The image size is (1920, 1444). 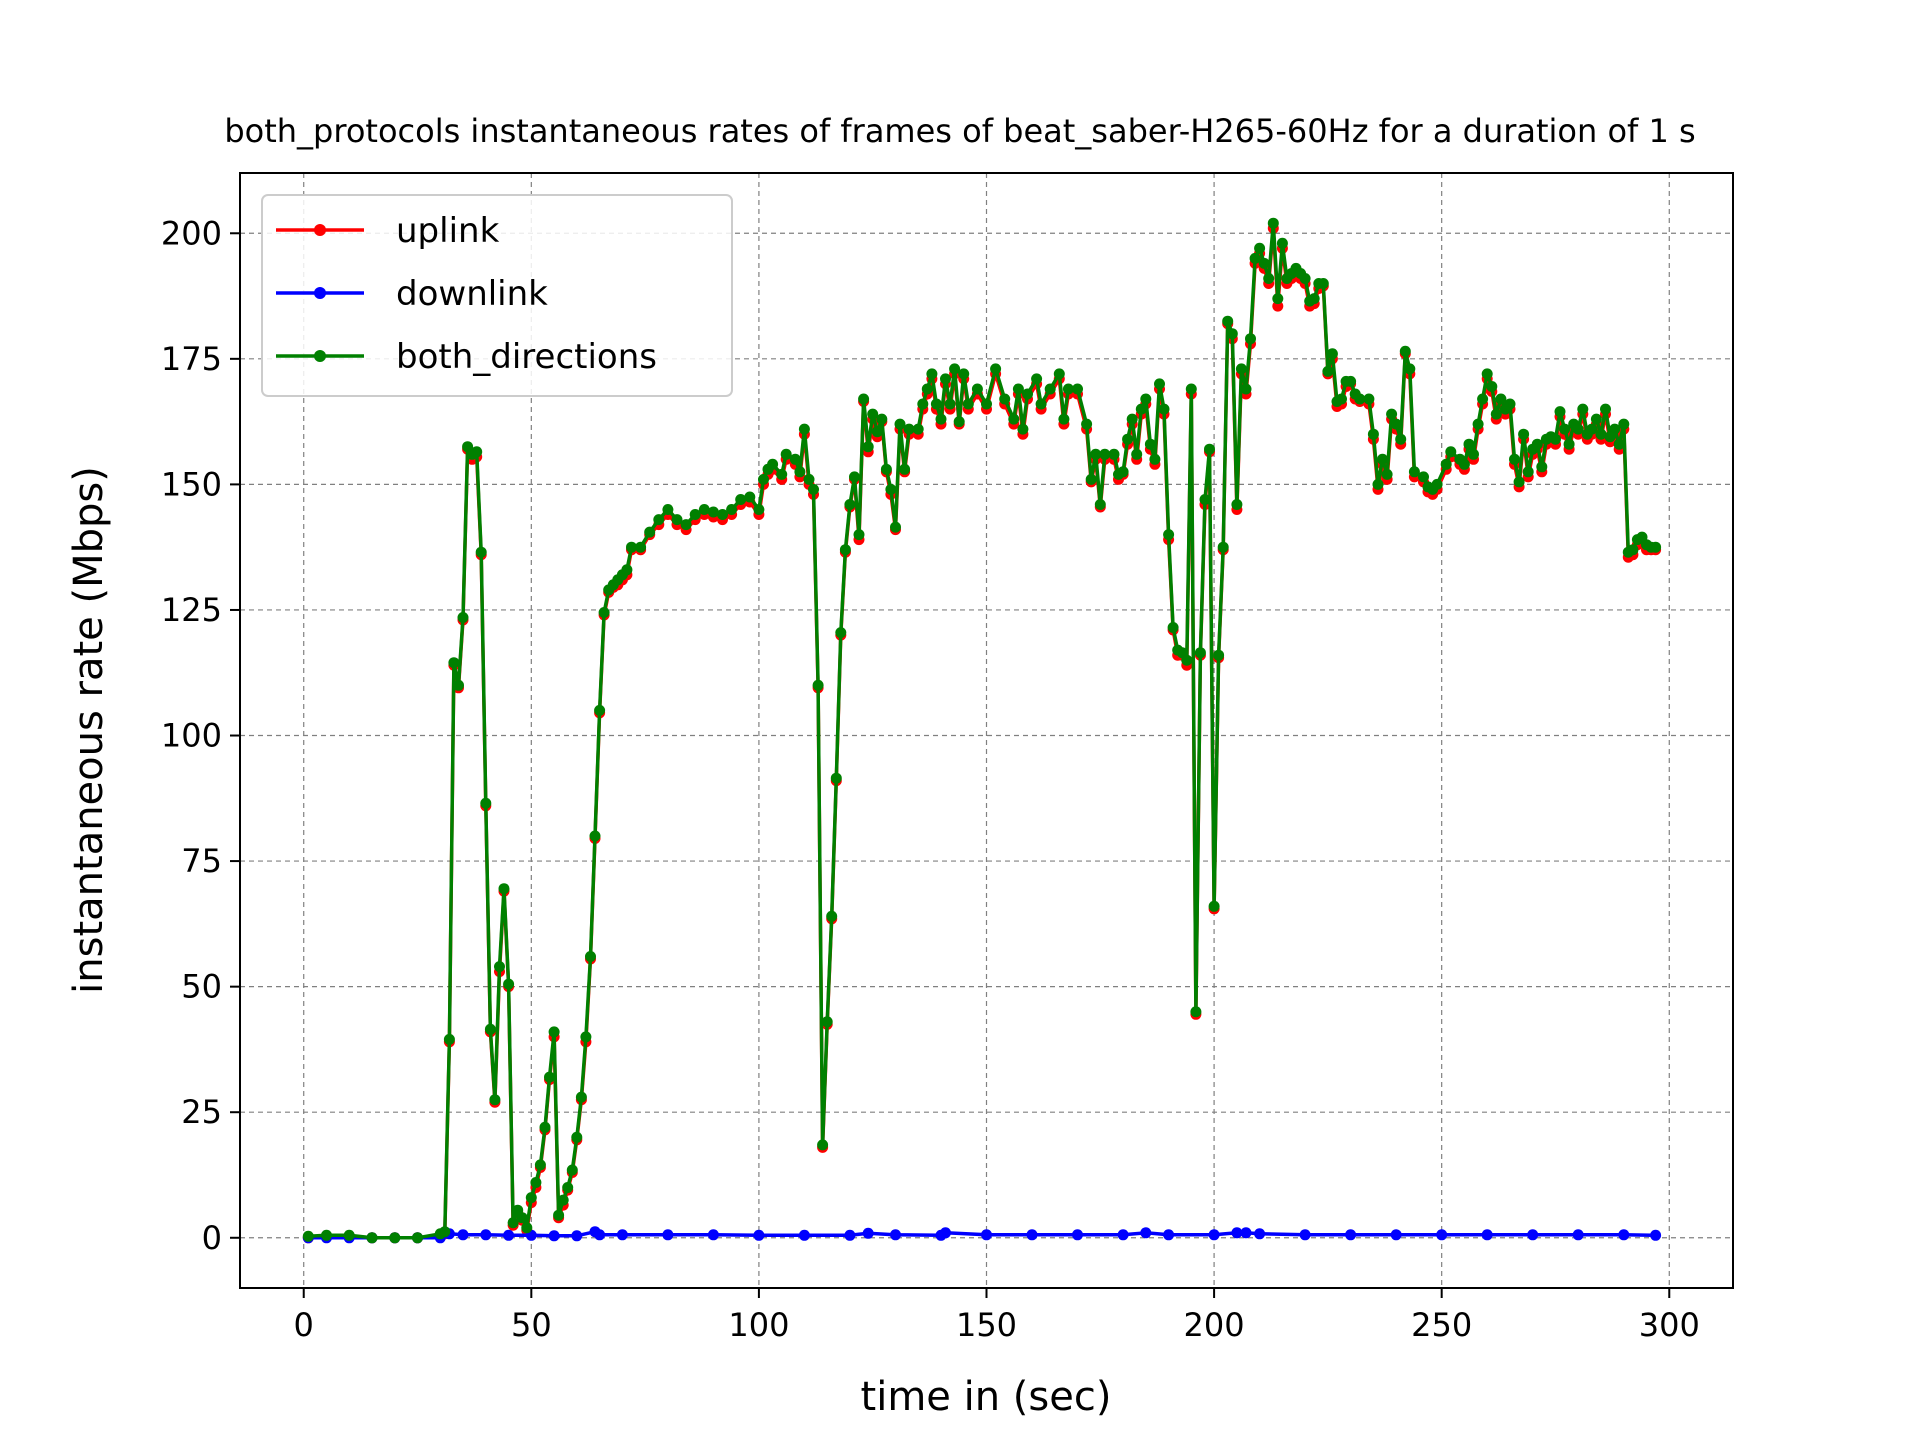 What do you see at coordinates (466, 294) in the screenshot?
I see `legend-items: uplink downlink both_directions` at bounding box center [466, 294].